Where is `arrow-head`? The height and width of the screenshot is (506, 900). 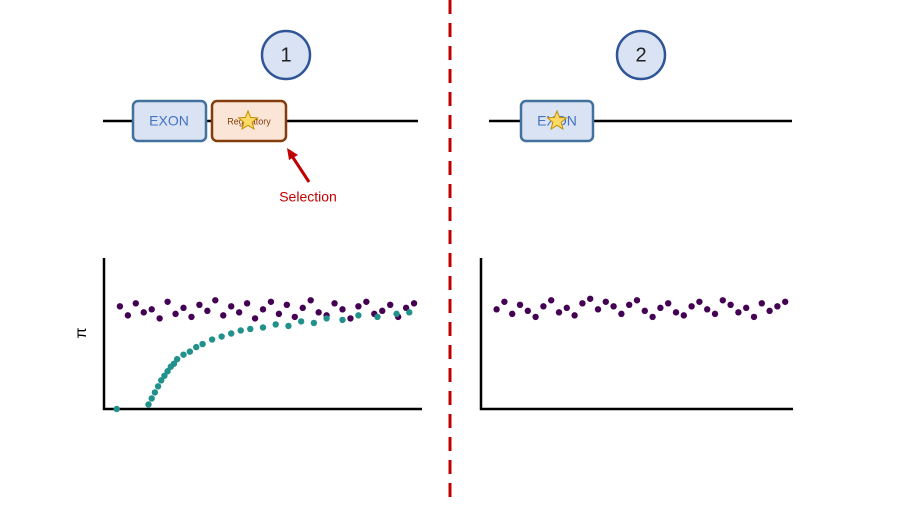 arrow-head is located at coordinates (292, 154).